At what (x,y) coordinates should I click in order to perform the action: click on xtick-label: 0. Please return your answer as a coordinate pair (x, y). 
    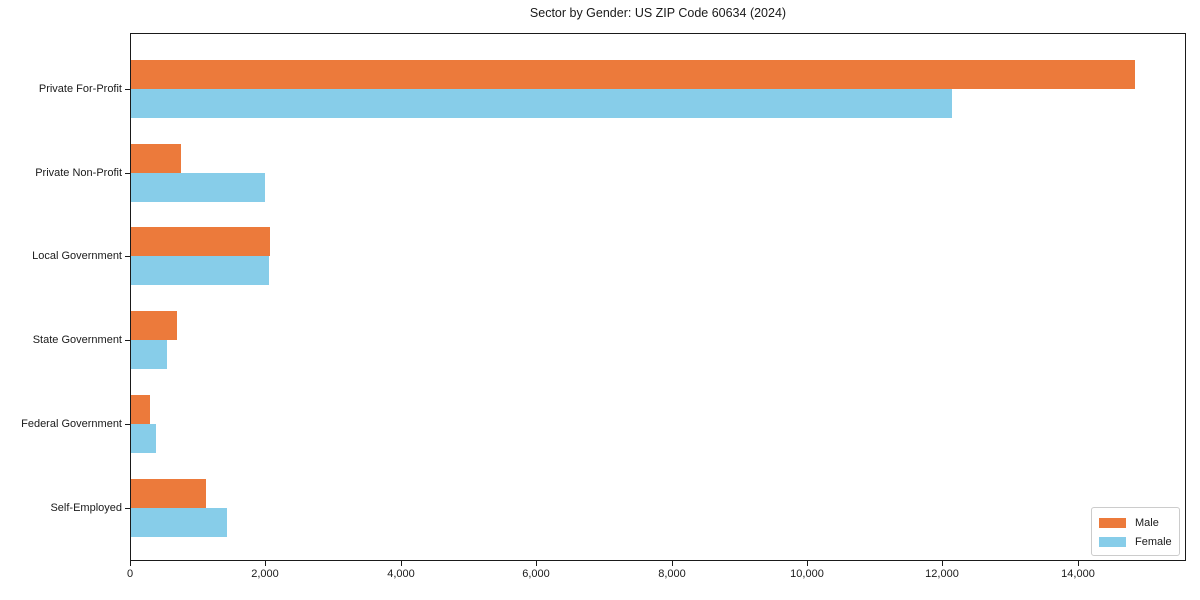
    Looking at the image, I should click on (130, 574).